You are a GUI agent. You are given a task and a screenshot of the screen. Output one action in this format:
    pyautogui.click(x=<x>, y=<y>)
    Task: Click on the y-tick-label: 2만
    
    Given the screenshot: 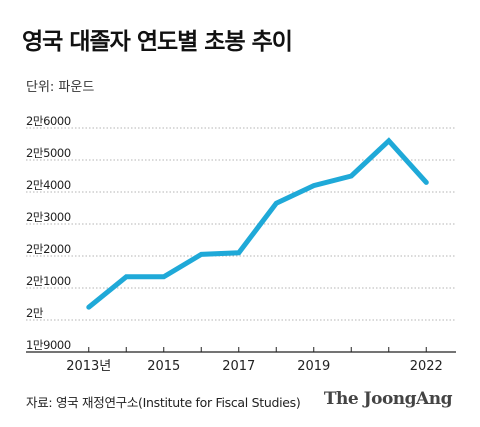 What is the action you would take?
    pyautogui.click(x=35, y=313)
    